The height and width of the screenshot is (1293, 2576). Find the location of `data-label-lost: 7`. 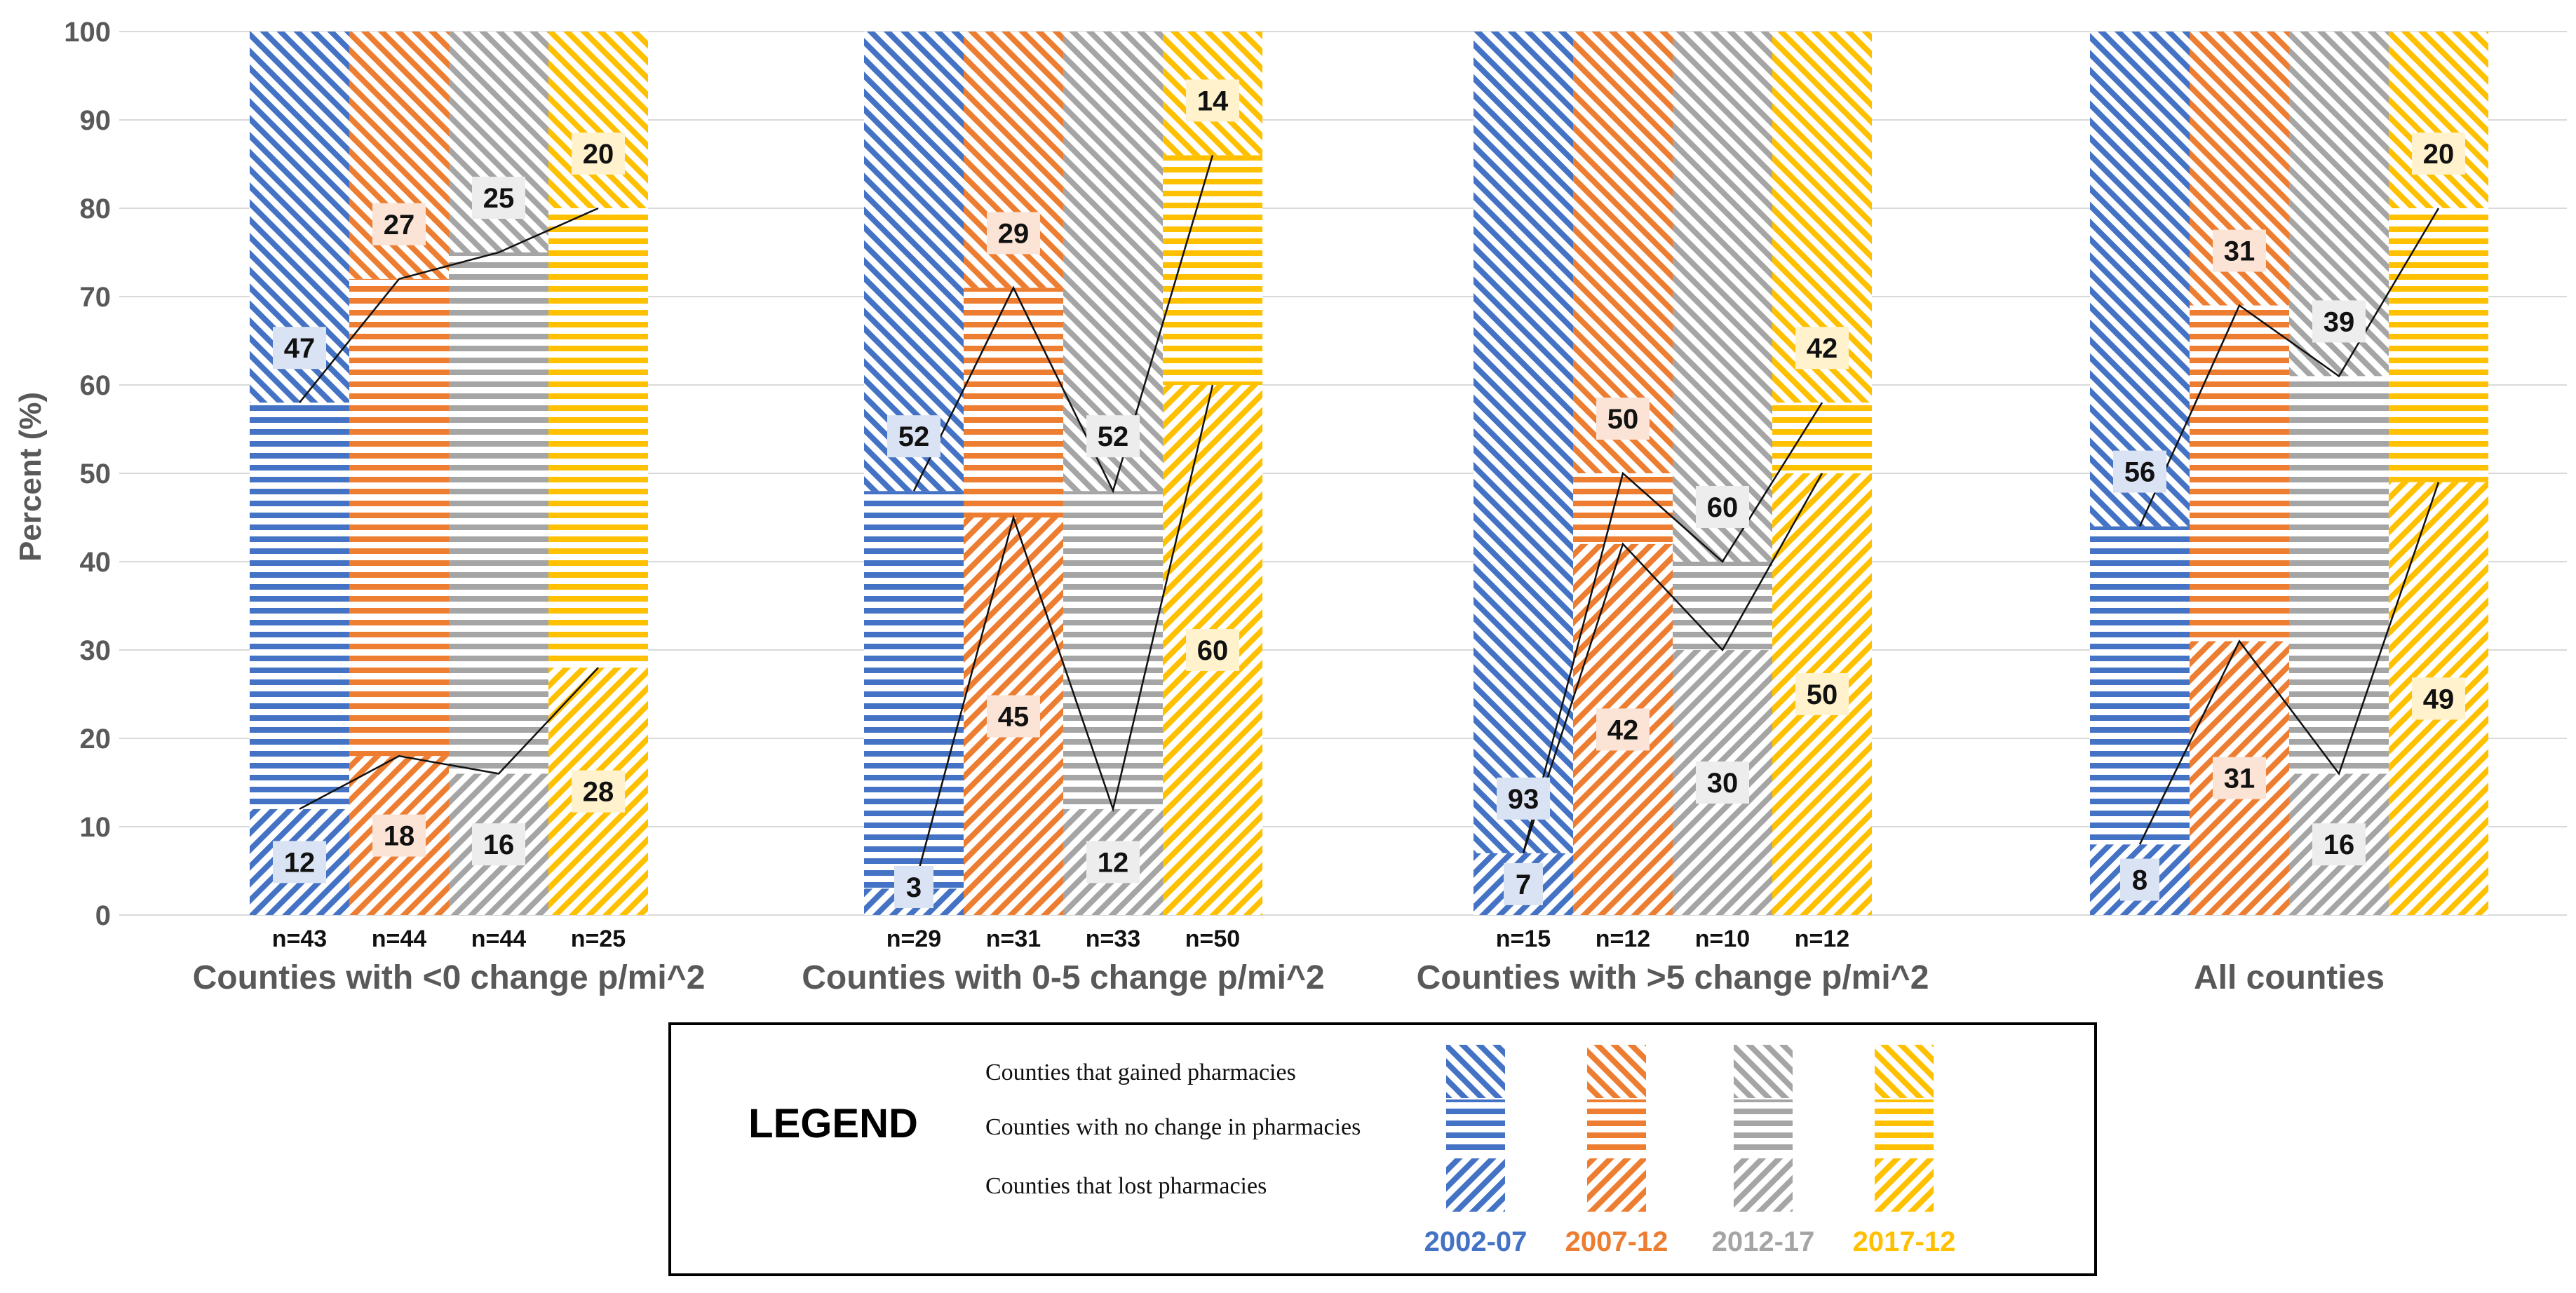

data-label-lost: 7 is located at coordinates (1523, 885).